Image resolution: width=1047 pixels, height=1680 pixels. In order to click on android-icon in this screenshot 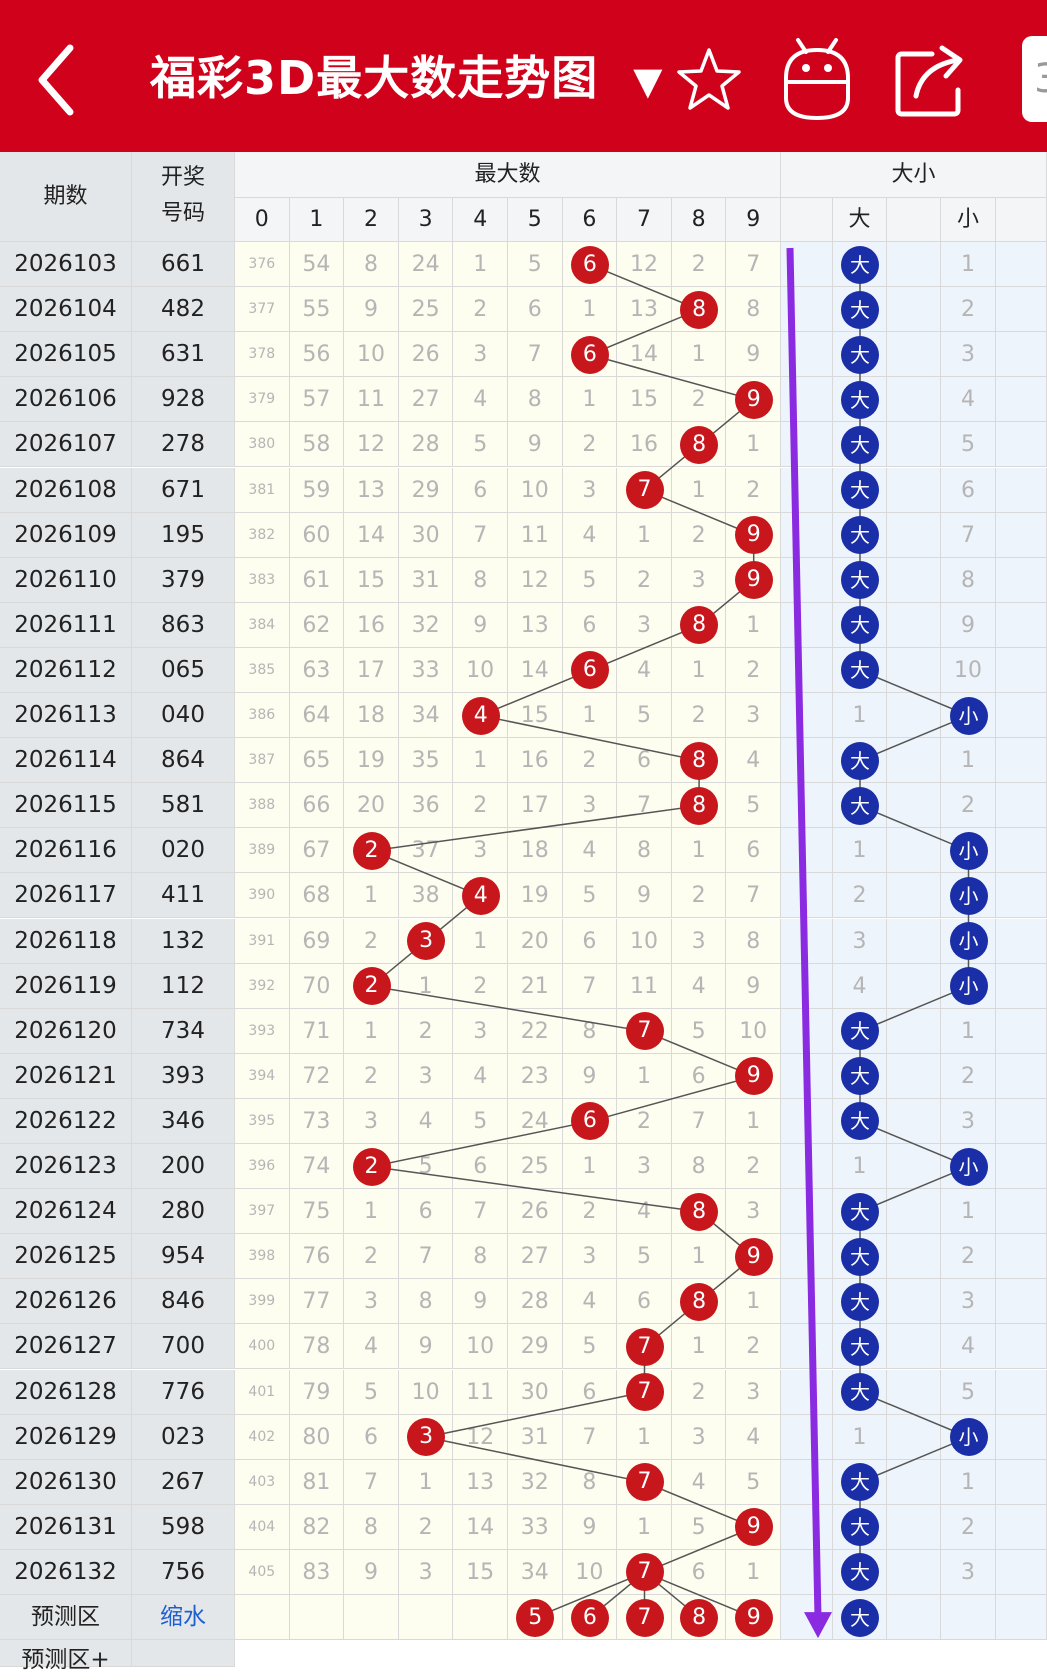, I will do `click(817, 79)`.